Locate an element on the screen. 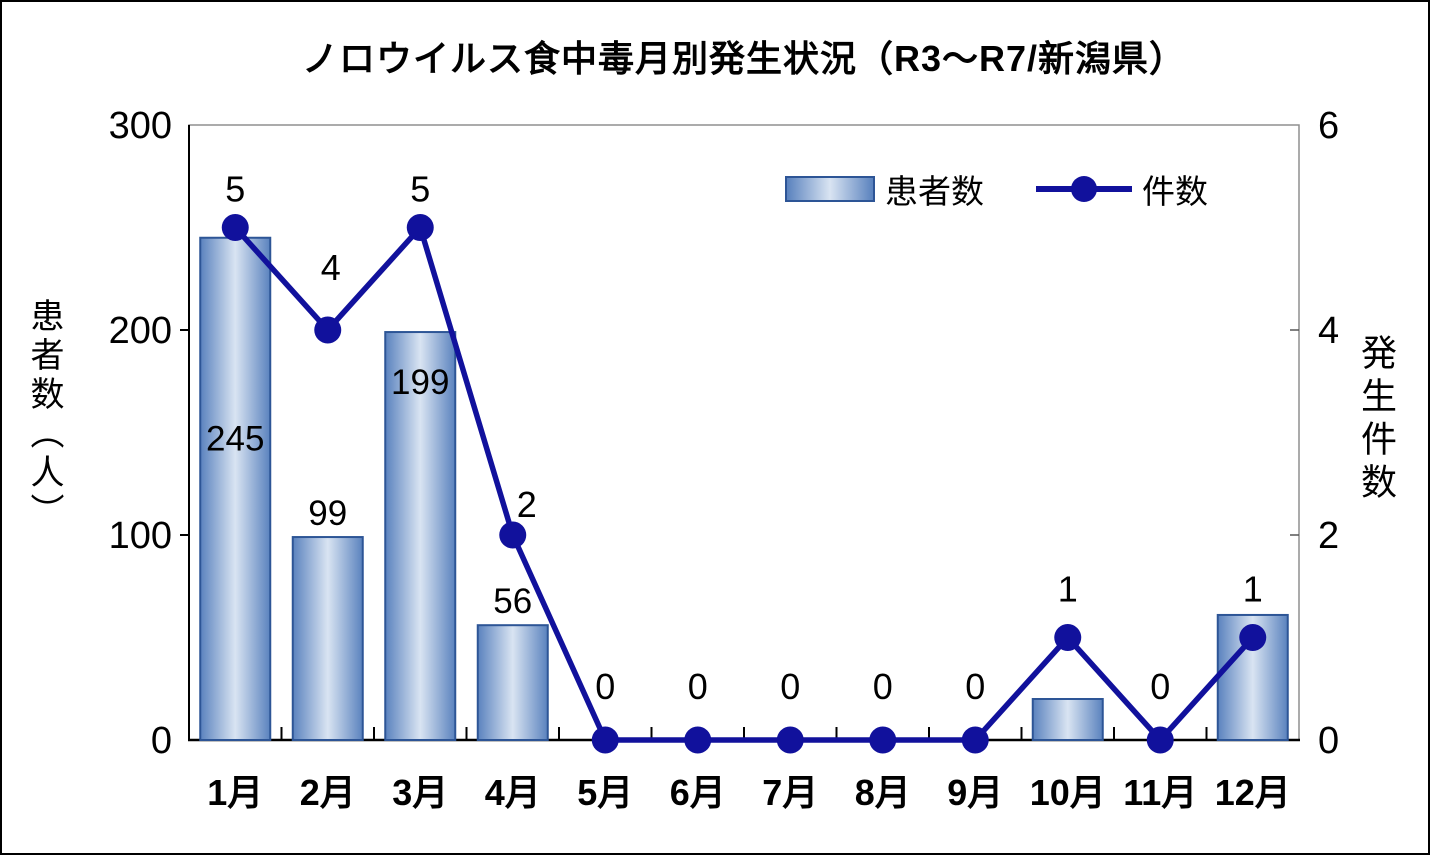 This screenshot has width=1430, height=855. legend-label-cases: 件数 is located at coordinates (1175, 191).